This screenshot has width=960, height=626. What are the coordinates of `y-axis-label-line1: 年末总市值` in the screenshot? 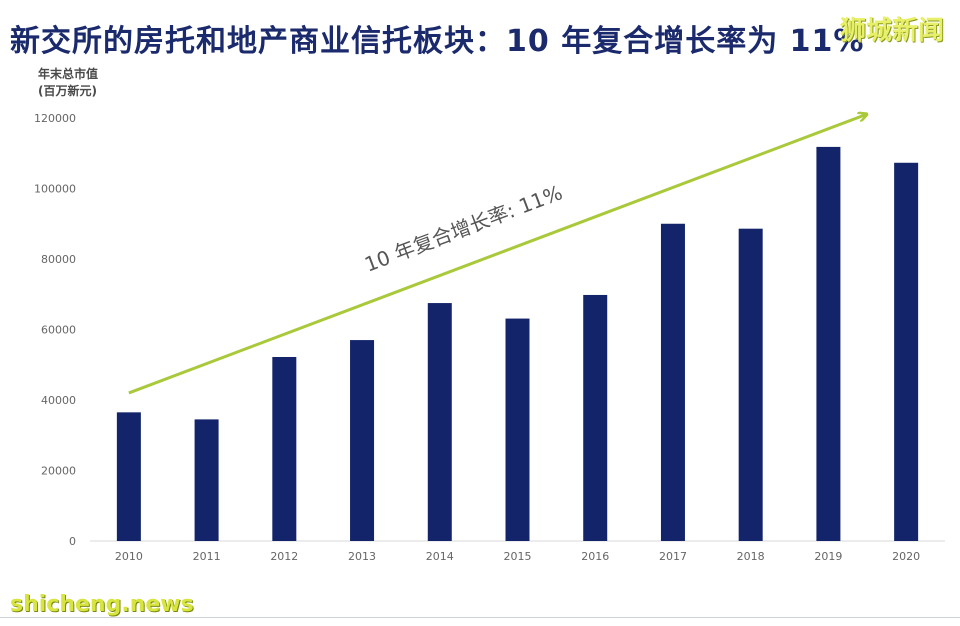 It's located at (68, 74).